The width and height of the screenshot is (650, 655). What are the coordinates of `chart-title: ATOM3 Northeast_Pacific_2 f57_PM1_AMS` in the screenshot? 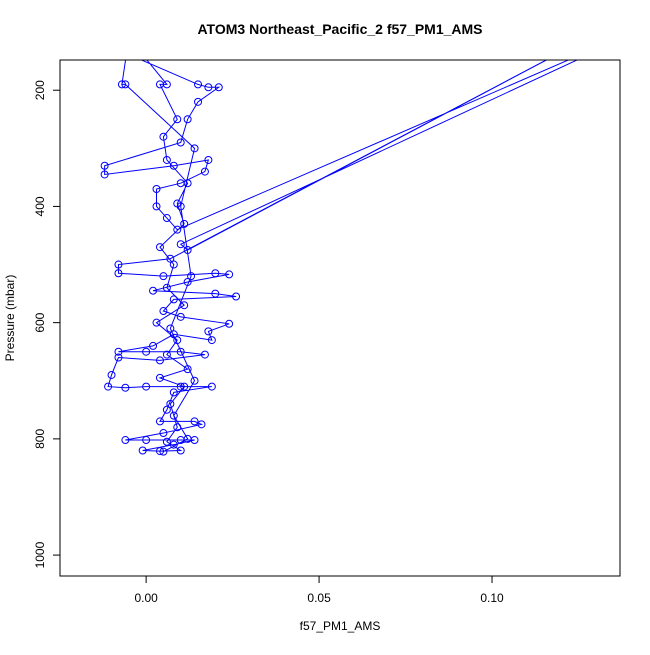 It's located at (339, 29).